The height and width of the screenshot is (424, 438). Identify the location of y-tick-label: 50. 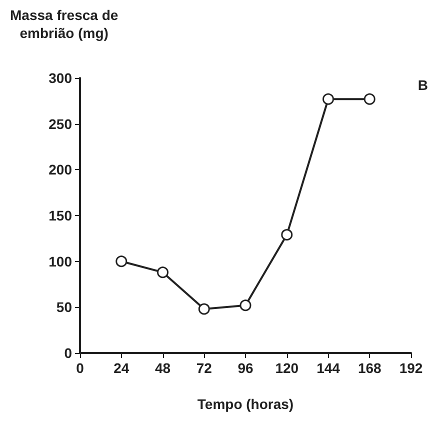
(64, 307).